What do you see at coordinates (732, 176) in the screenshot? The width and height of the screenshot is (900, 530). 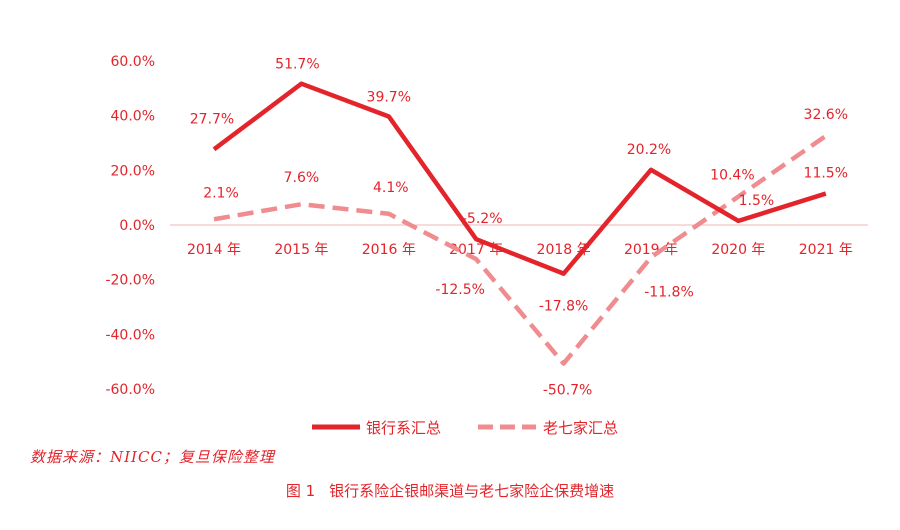 I see `data-label: 10.4%` at bounding box center [732, 176].